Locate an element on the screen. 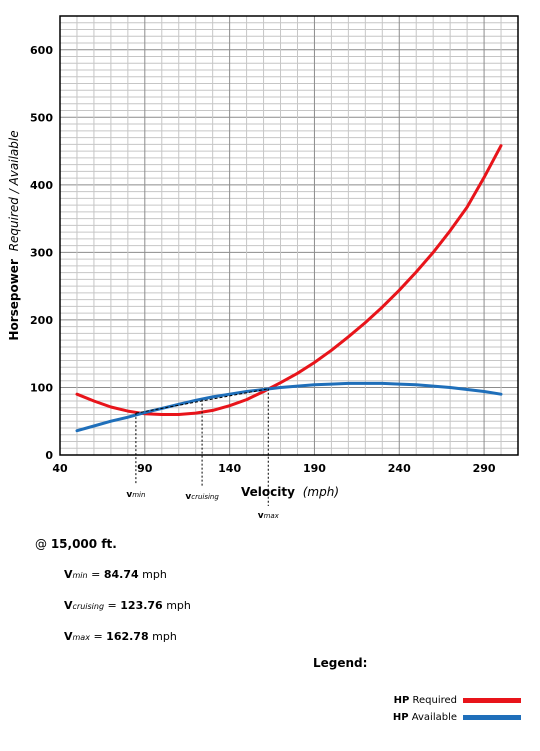 The image size is (540, 751). y-tick-label: 600 is located at coordinates (41, 50).